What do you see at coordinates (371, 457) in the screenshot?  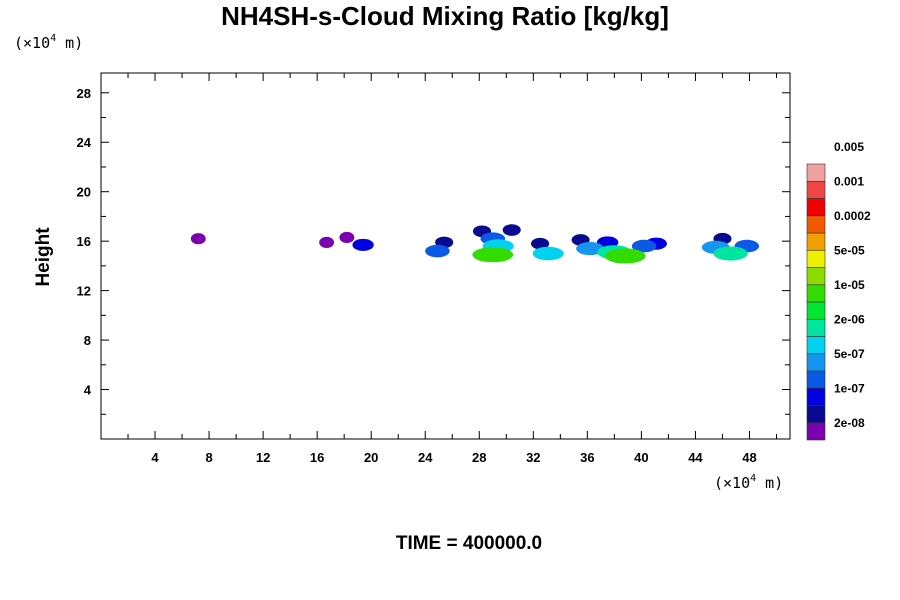 I see `x-tick-label: 20` at bounding box center [371, 457].